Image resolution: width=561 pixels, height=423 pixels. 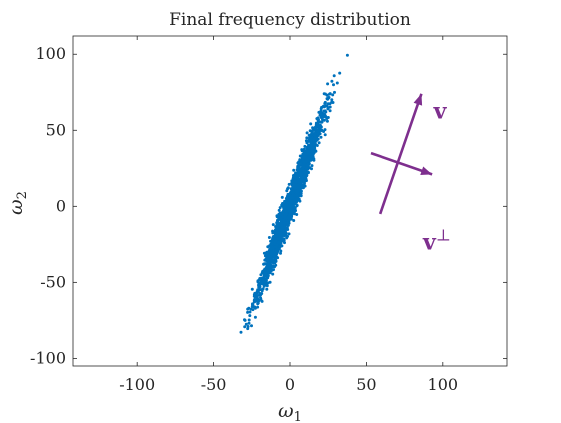 I want to click on x-tick-label: -50, so click(x=214, y=384).